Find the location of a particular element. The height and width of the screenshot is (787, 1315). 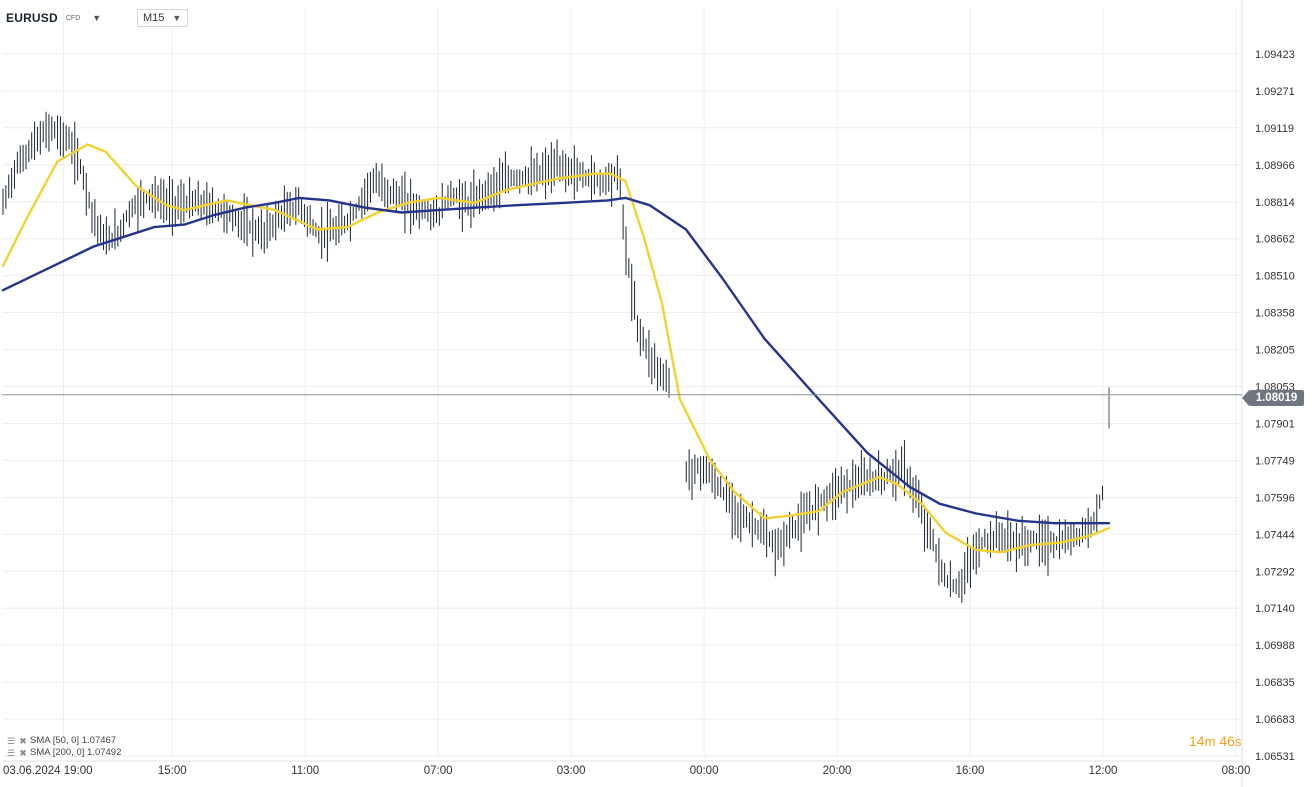

timeframe-label: M15 is located at coordinates (154, 18).